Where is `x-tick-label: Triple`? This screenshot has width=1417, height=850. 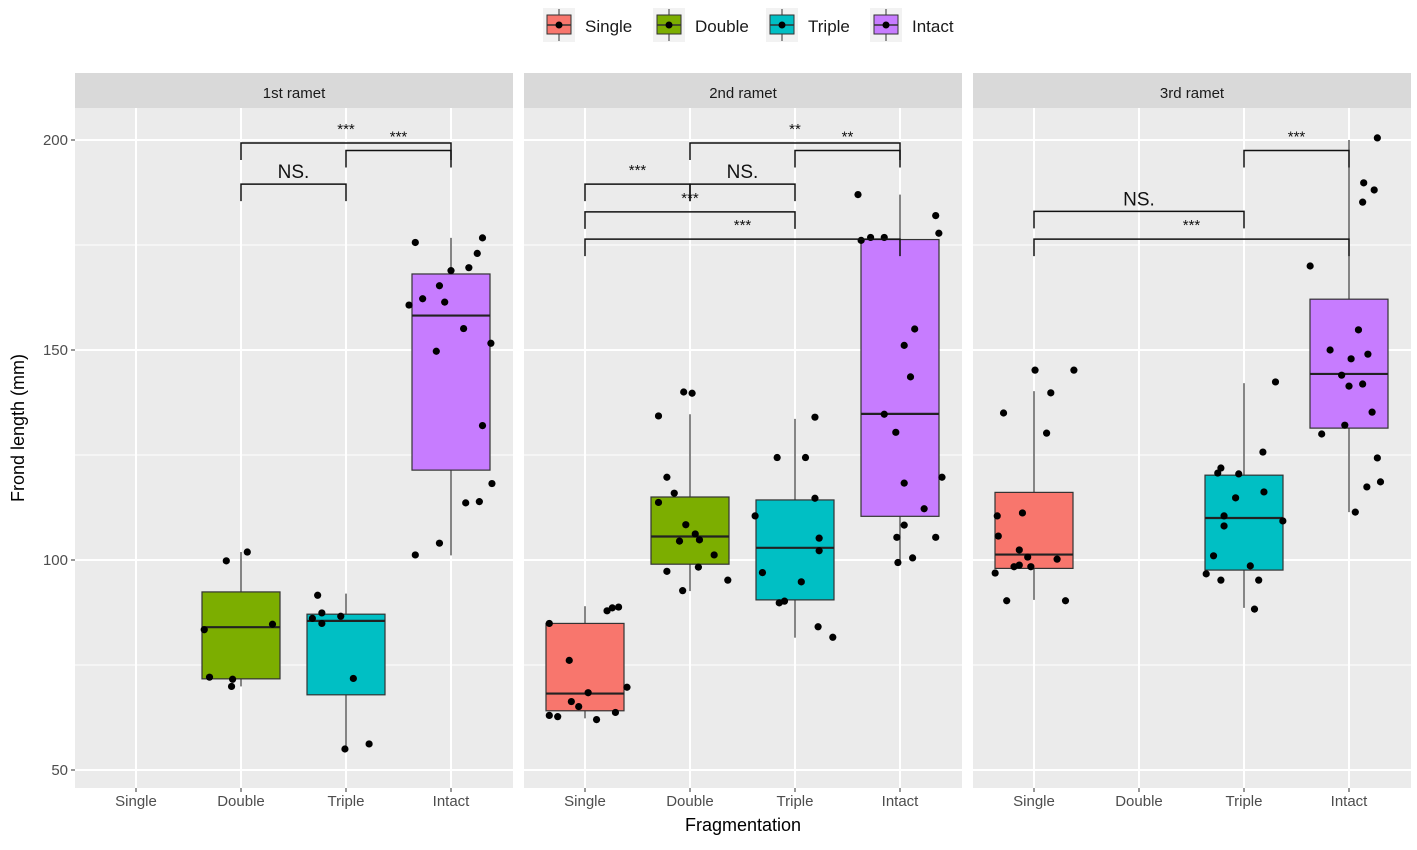
x-tick-label: Triple is located at coordinates (346, 801).